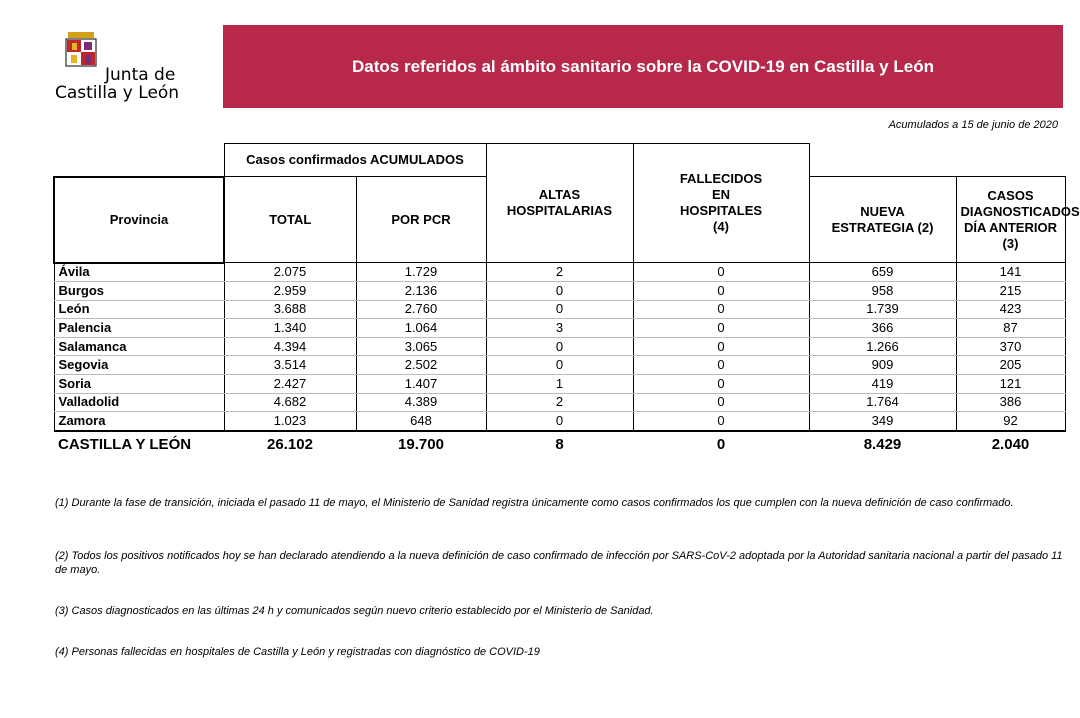  I want to click on cell: 1.729, so click(421, 272).